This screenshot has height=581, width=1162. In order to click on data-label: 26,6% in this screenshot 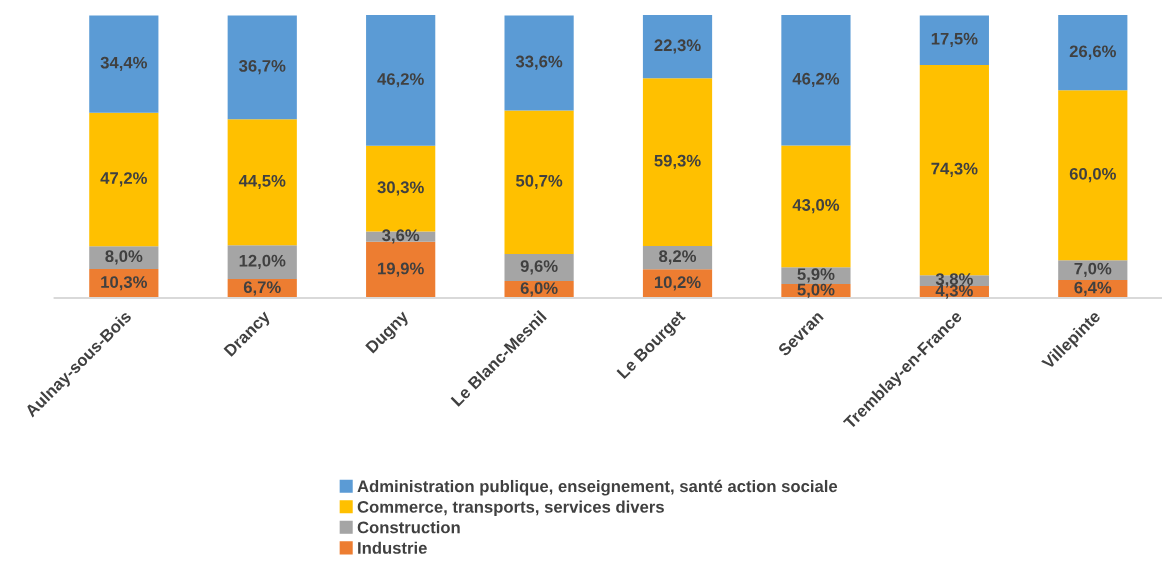, I will do `click(1092, 52)`.